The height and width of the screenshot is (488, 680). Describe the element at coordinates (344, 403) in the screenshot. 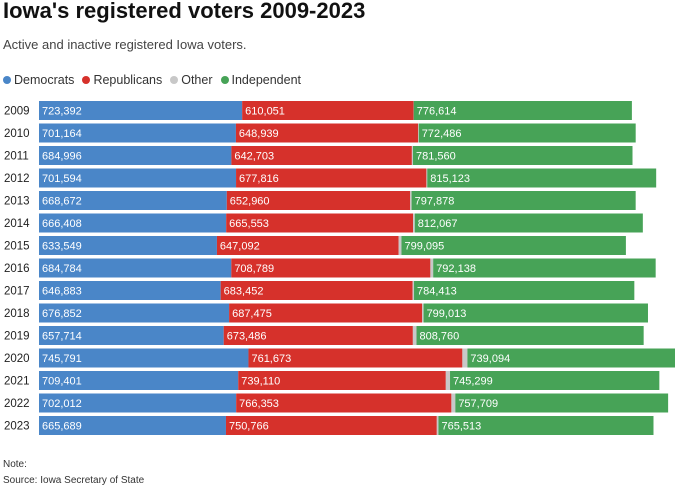

I see `bar-republicans-2022` at that location.